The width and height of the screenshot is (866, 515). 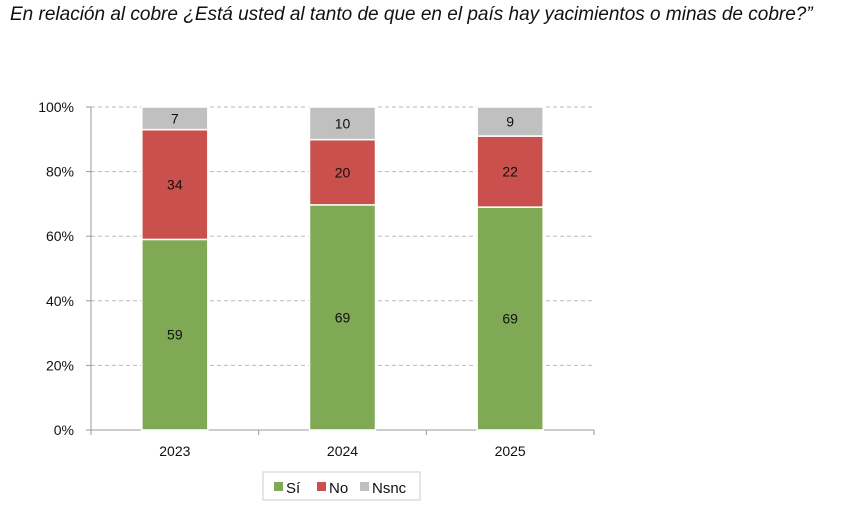 I want to click on data-label: 59, so click(x=175, y=335).